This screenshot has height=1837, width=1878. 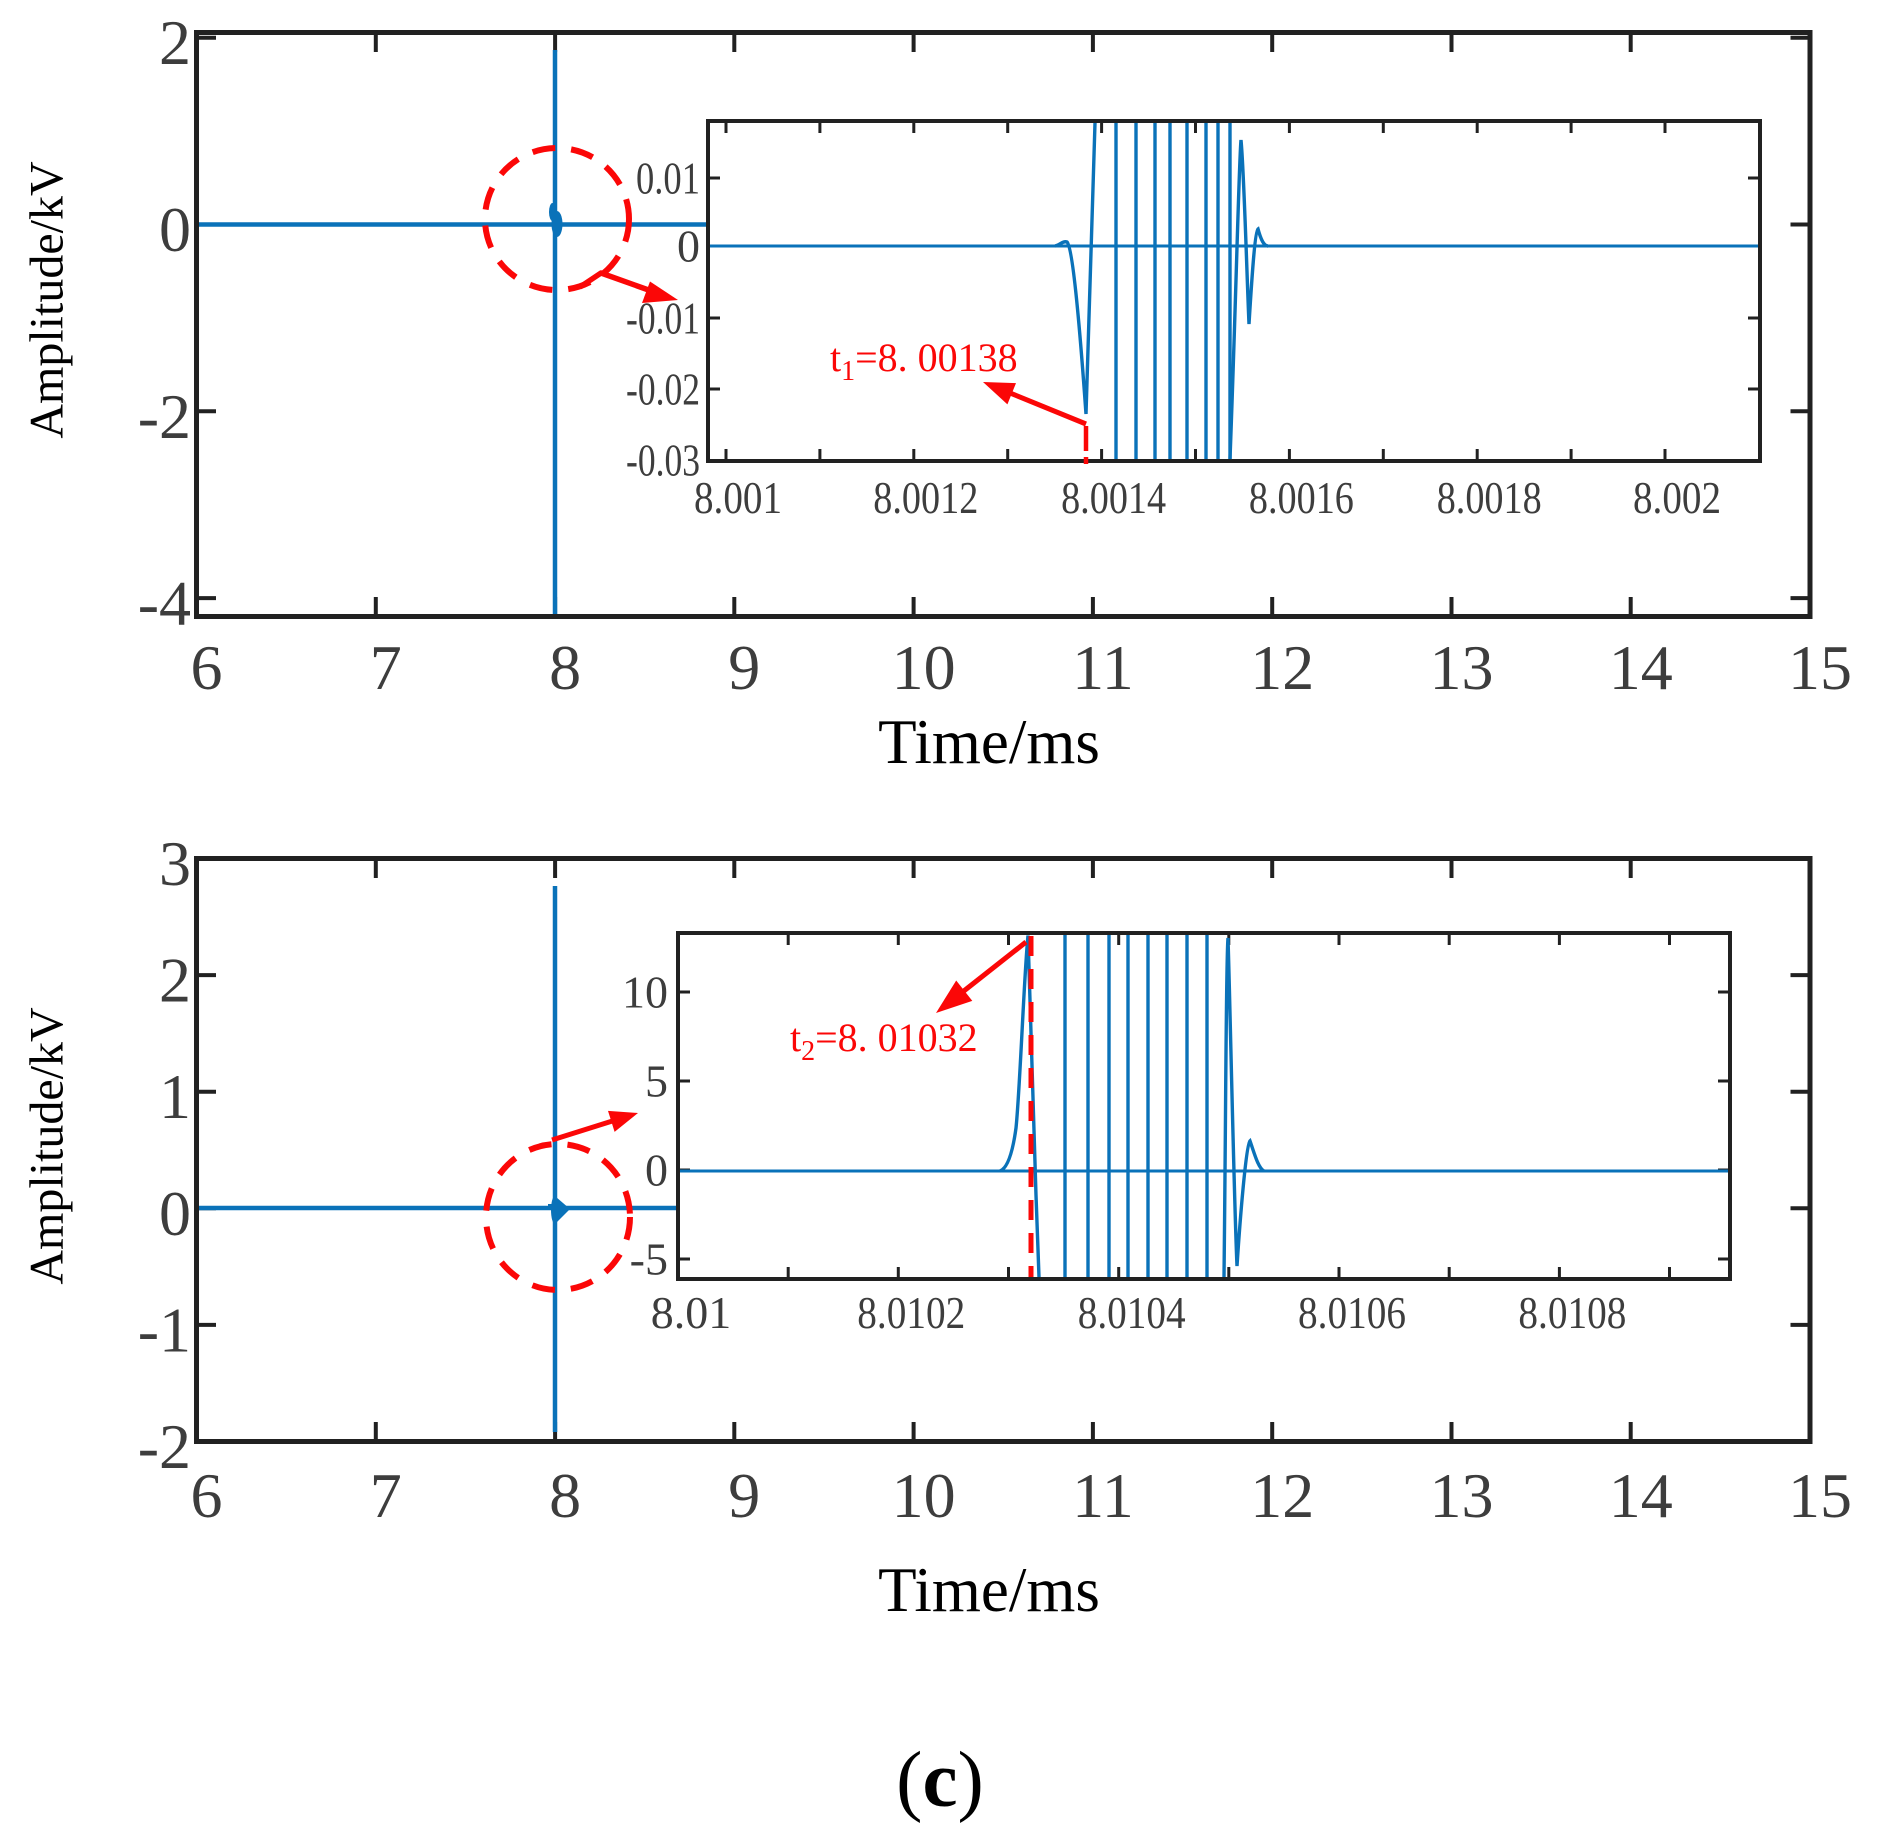 I want to click on svg-text: 0.01, so click(x=668, y=178).